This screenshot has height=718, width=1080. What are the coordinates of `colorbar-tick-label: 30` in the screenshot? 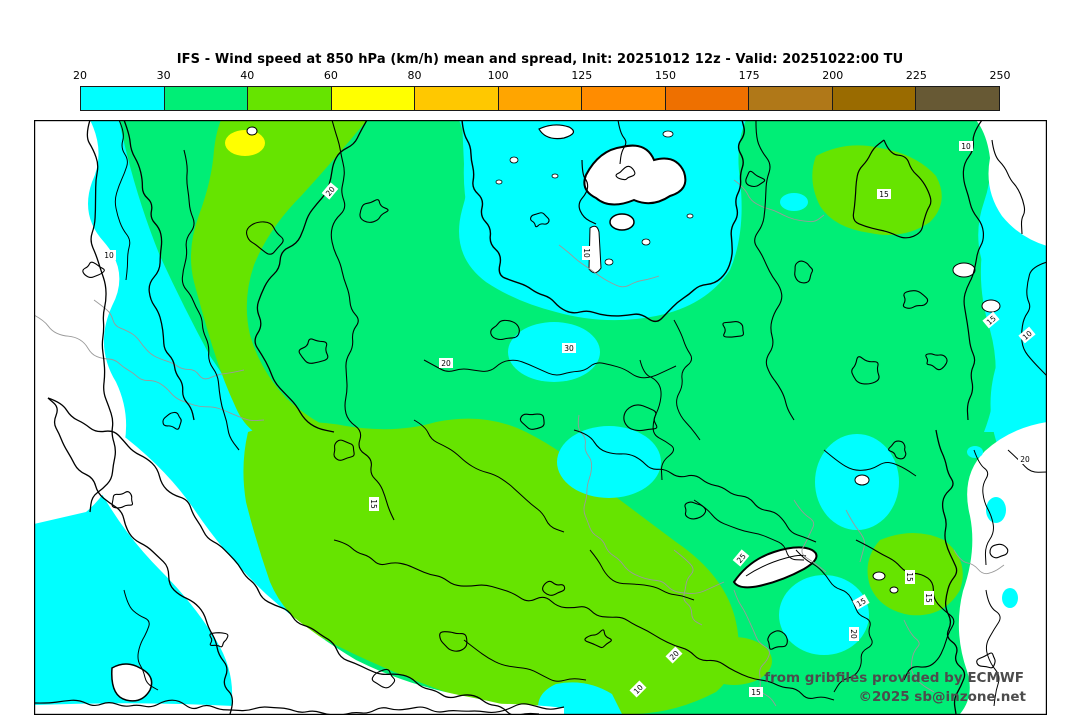 It's located at (163, 75).